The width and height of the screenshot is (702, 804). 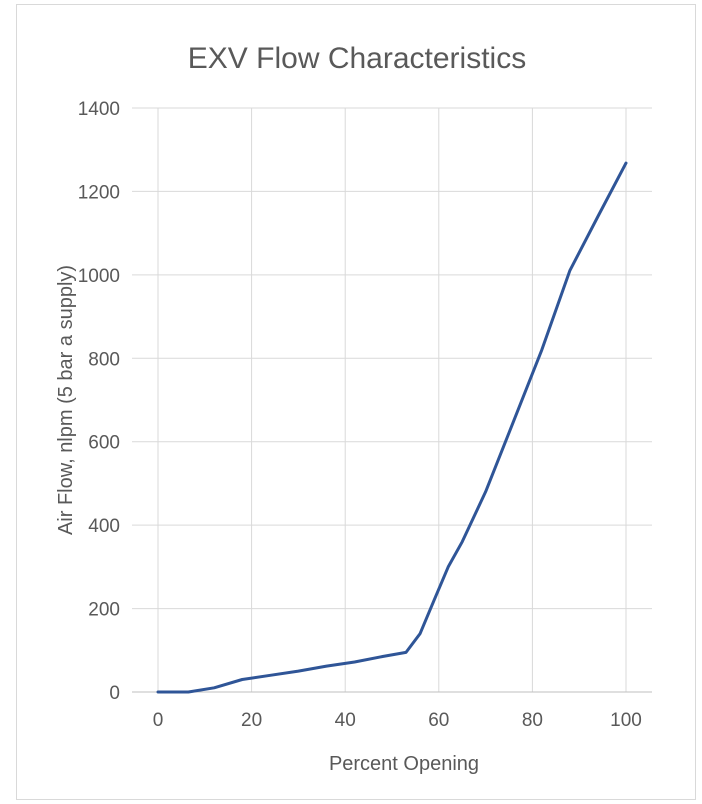 I want to click on x-axis-label: Percent Opening, so click(x=404, y=764).